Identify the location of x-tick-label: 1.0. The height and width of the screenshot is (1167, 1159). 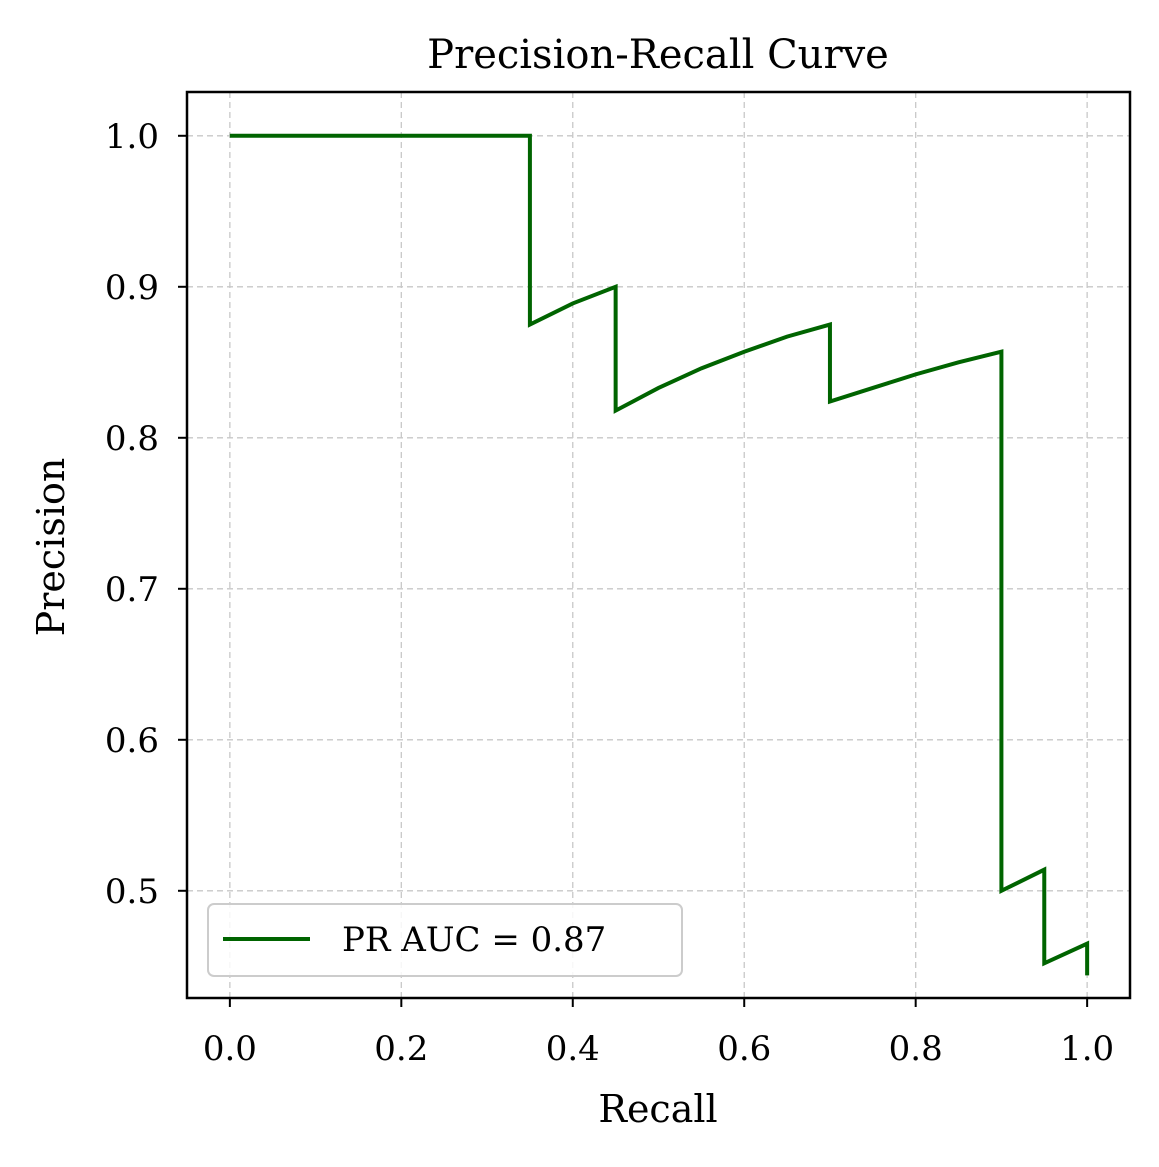
(1087, 1049).